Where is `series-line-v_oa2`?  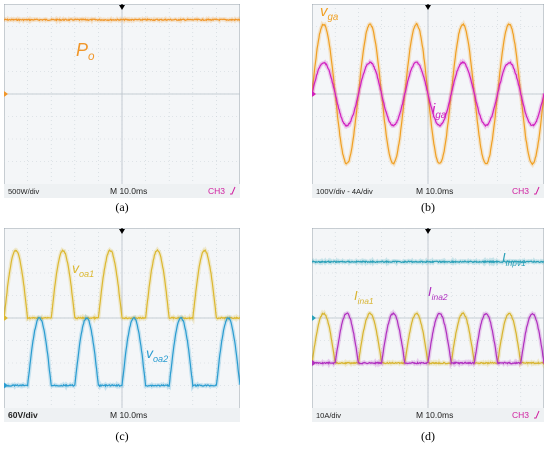
series-line-v_oa2 is located at coordinates (122, 352).